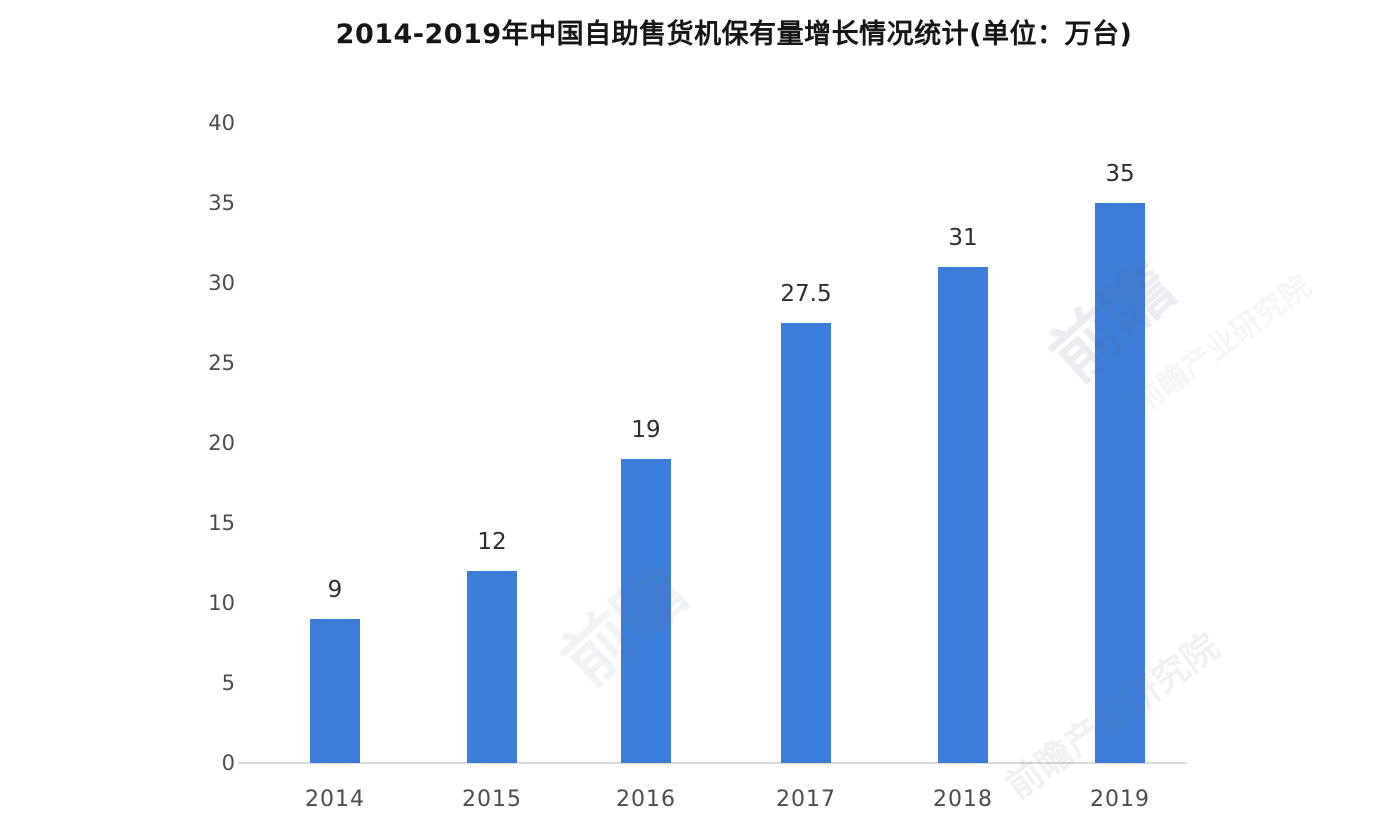  Describe the element at coordinates (646, 430) in the screenshot. I see `bar-value-label: 19` at that location.